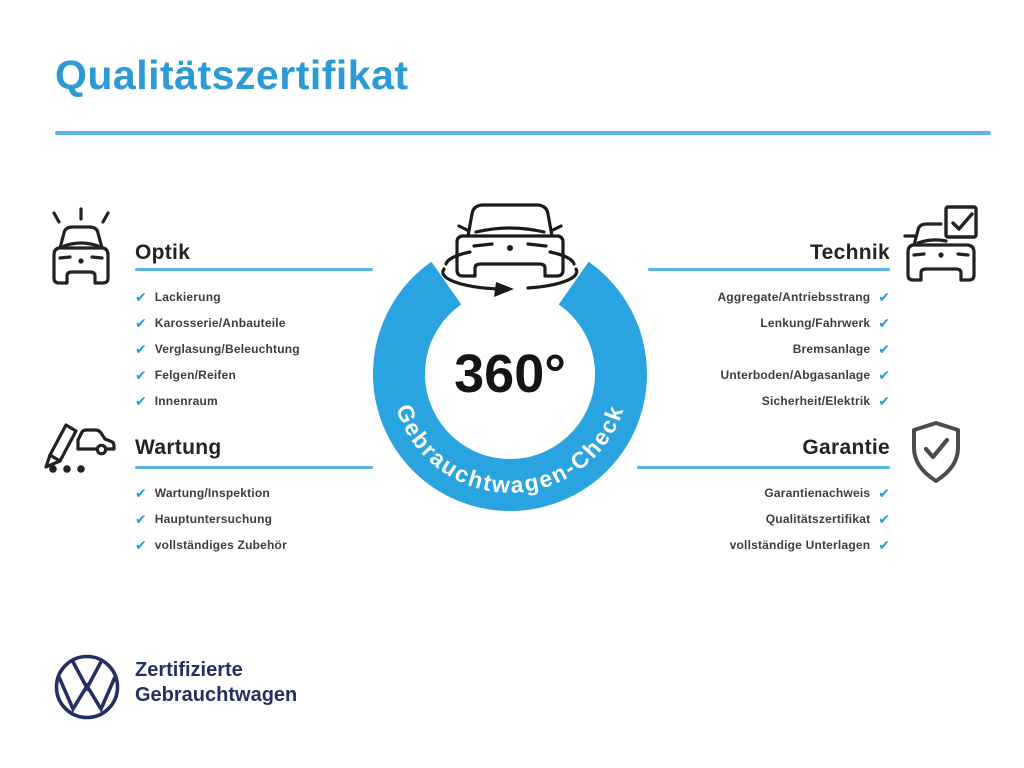 This screenshot has width=1024, height=768. I want to click on vw-logo, so click(87, 687).